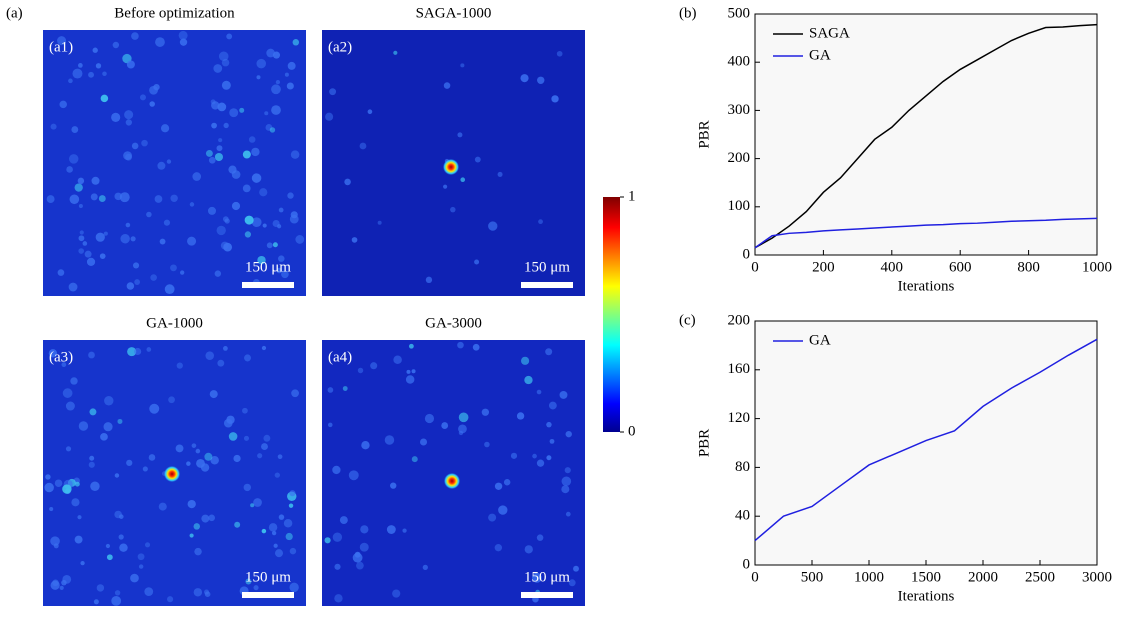  I want to click on x-tick-label: 0, so click(755, 267).